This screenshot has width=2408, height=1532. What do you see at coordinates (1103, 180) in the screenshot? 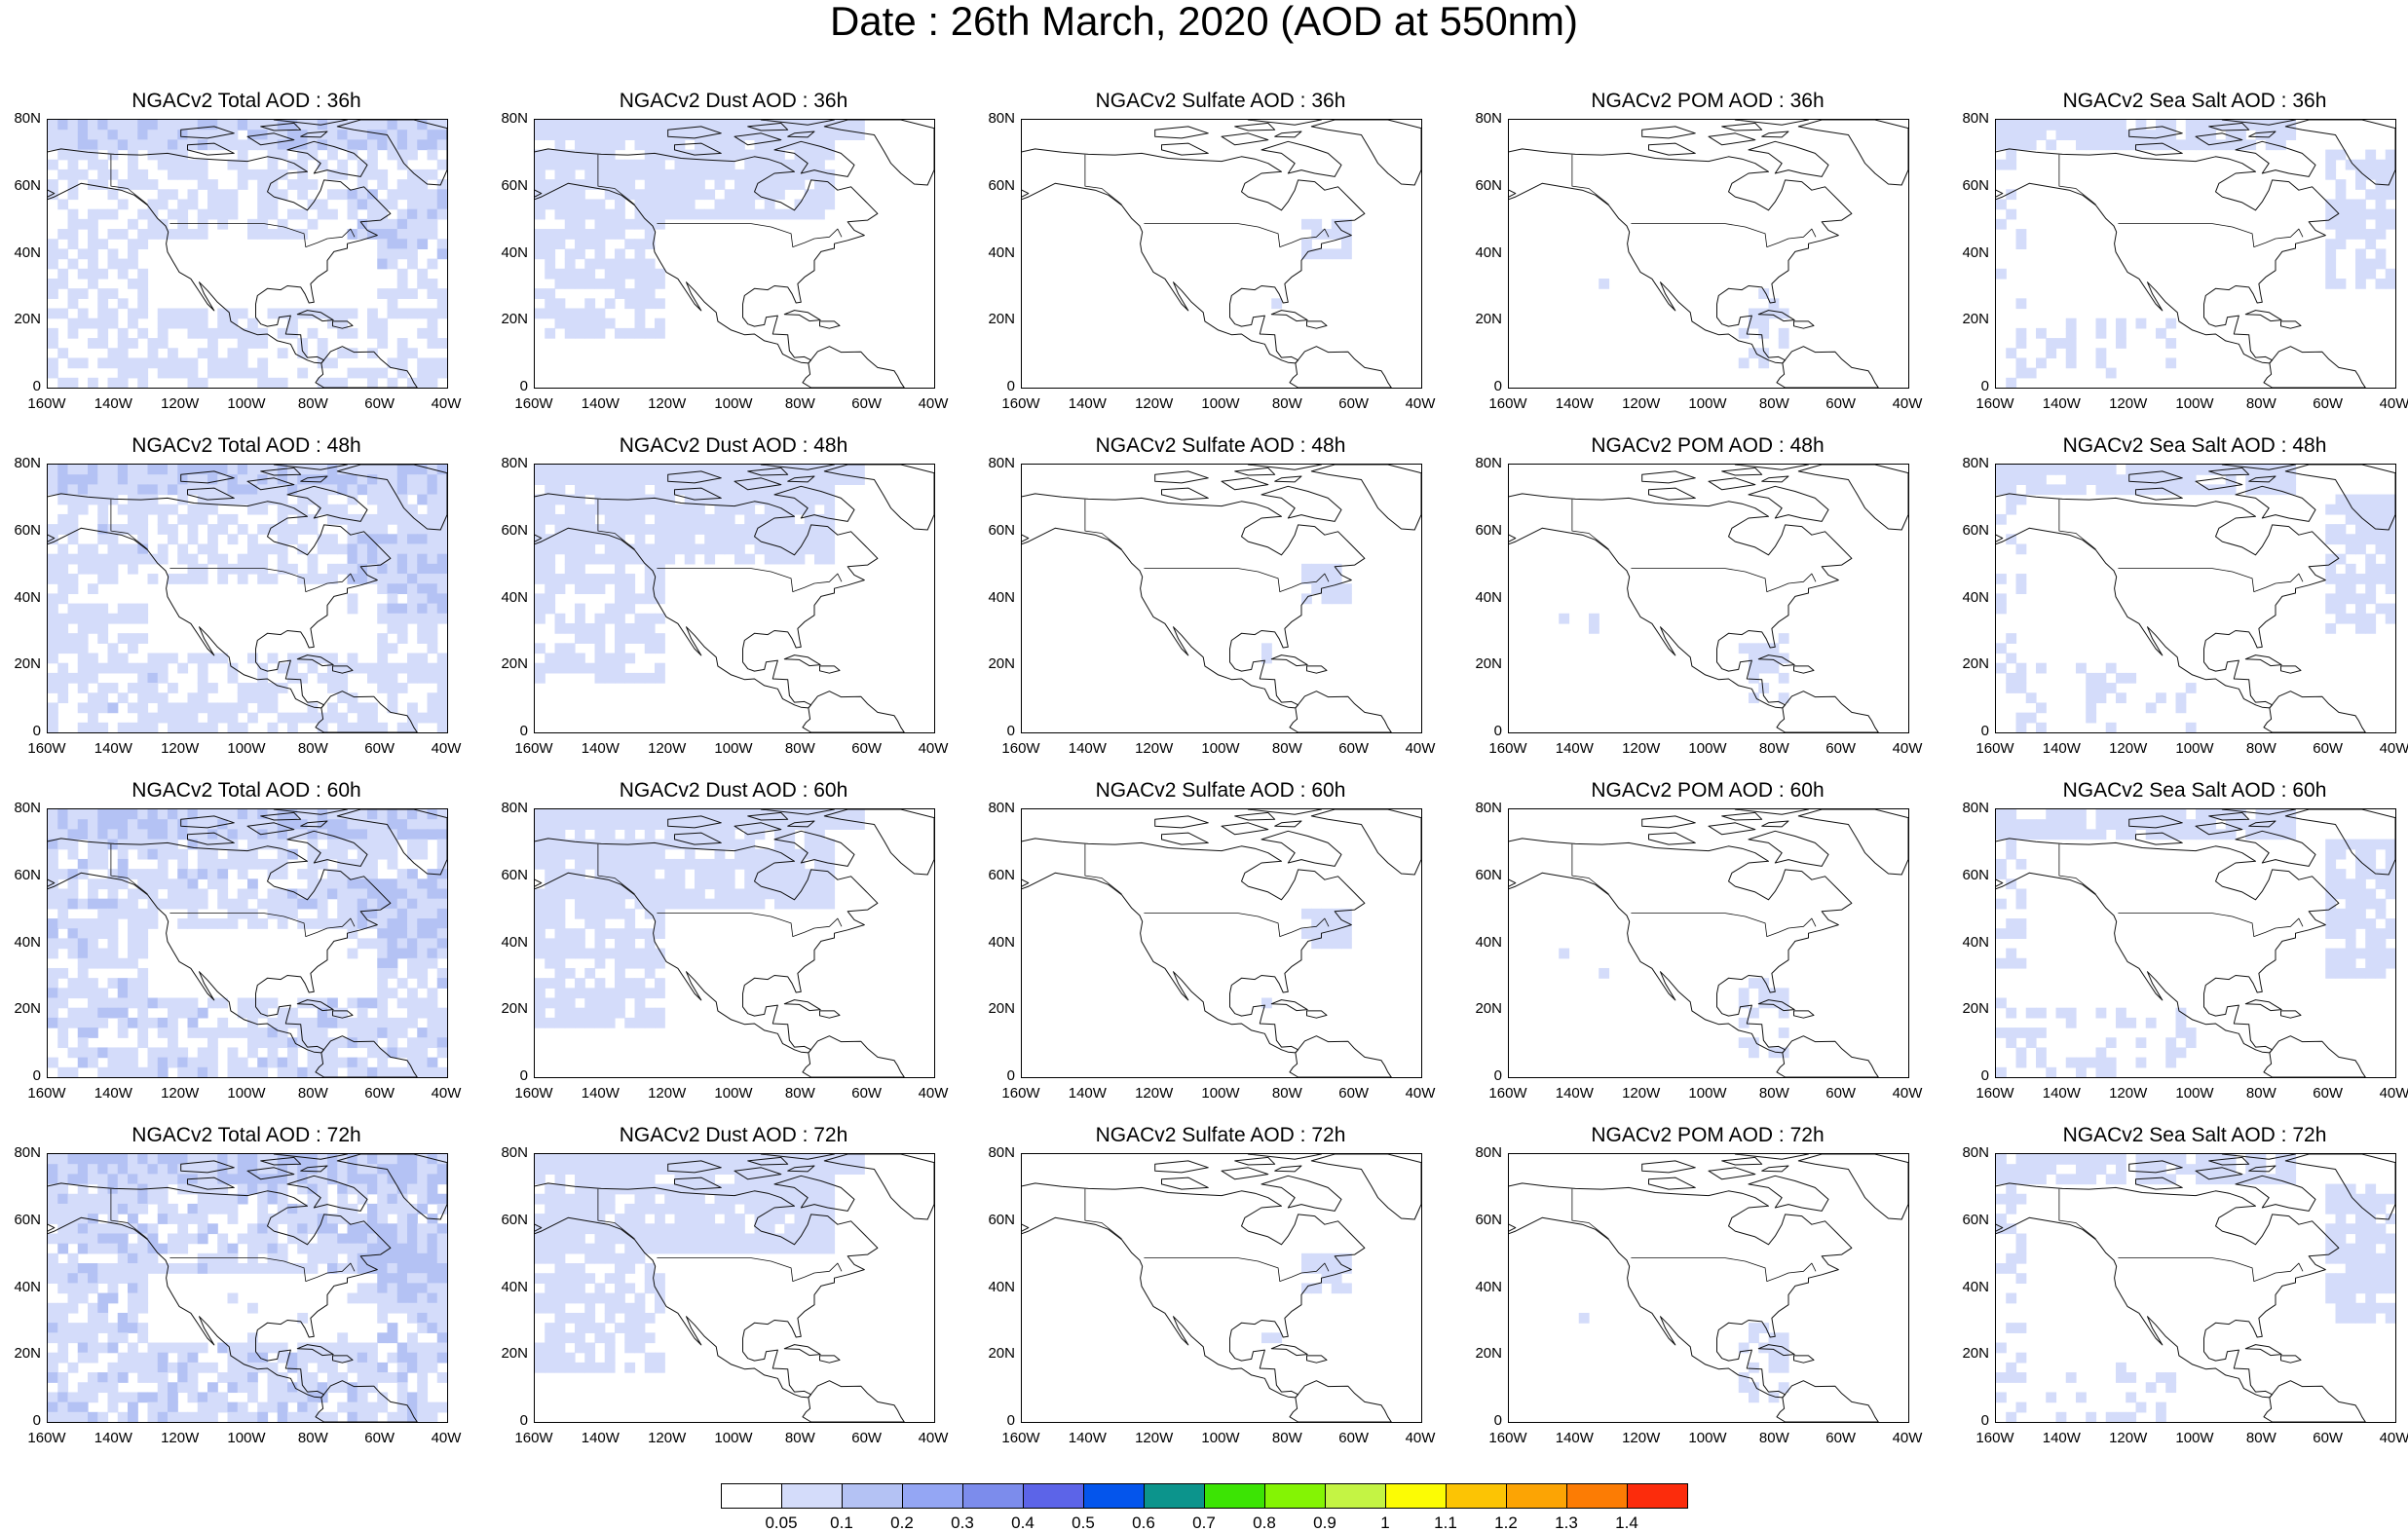
I see `border-alaska-canada` at bounding box center [1103, 180].